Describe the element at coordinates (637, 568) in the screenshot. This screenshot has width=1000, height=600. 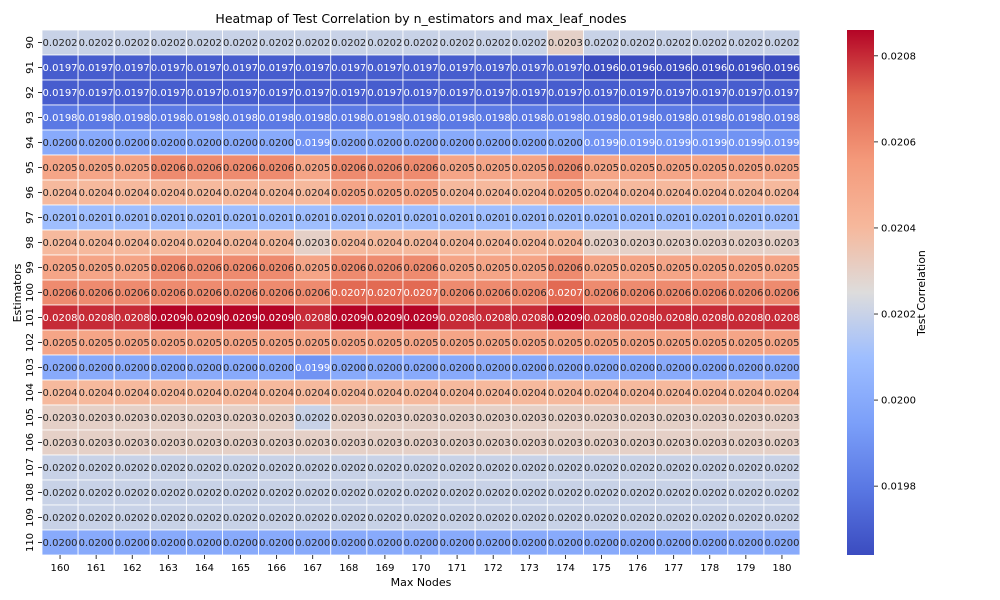
I see `x-tick-label: 176` at that location.